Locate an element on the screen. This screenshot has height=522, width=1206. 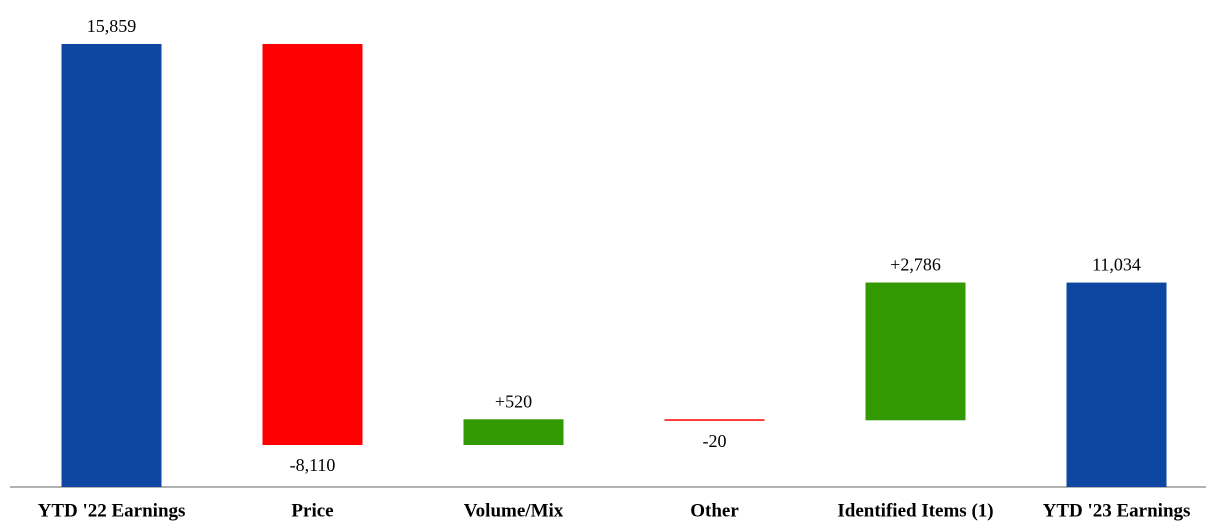
data-label: +2,786 is located at coordinates (915, 265).